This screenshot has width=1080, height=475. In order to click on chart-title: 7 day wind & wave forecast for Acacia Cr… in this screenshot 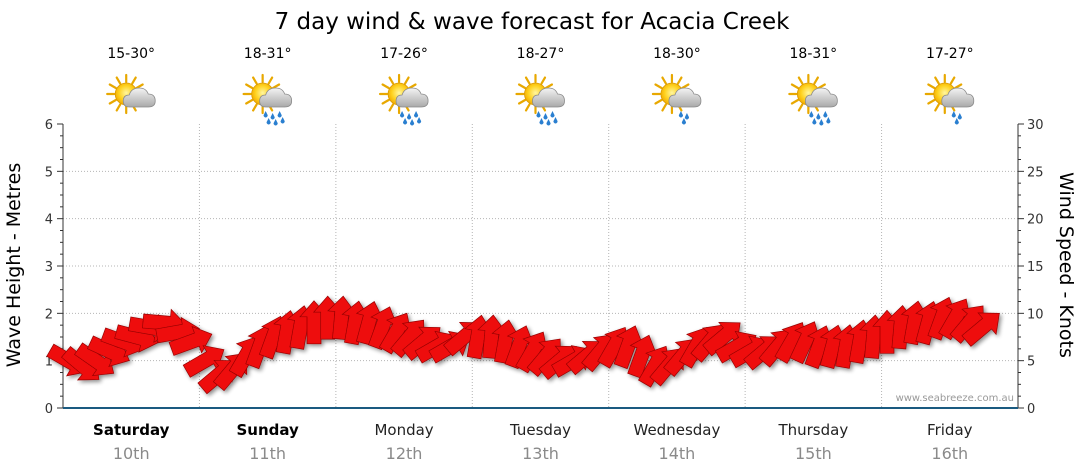, I will do `click(533, 22)`.